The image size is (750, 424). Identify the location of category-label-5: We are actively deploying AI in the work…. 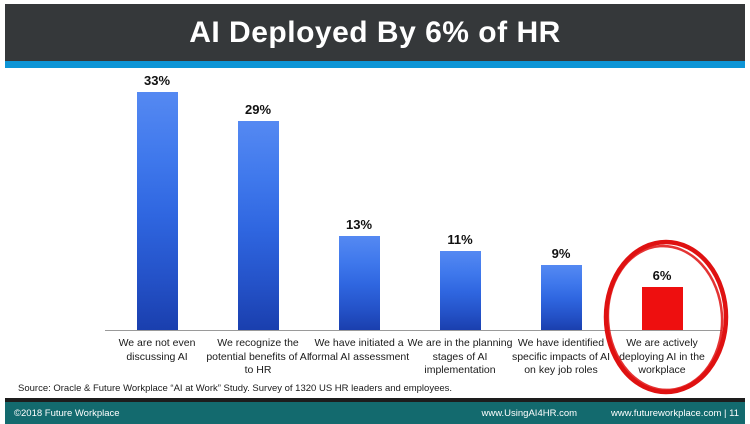
(662, 357).